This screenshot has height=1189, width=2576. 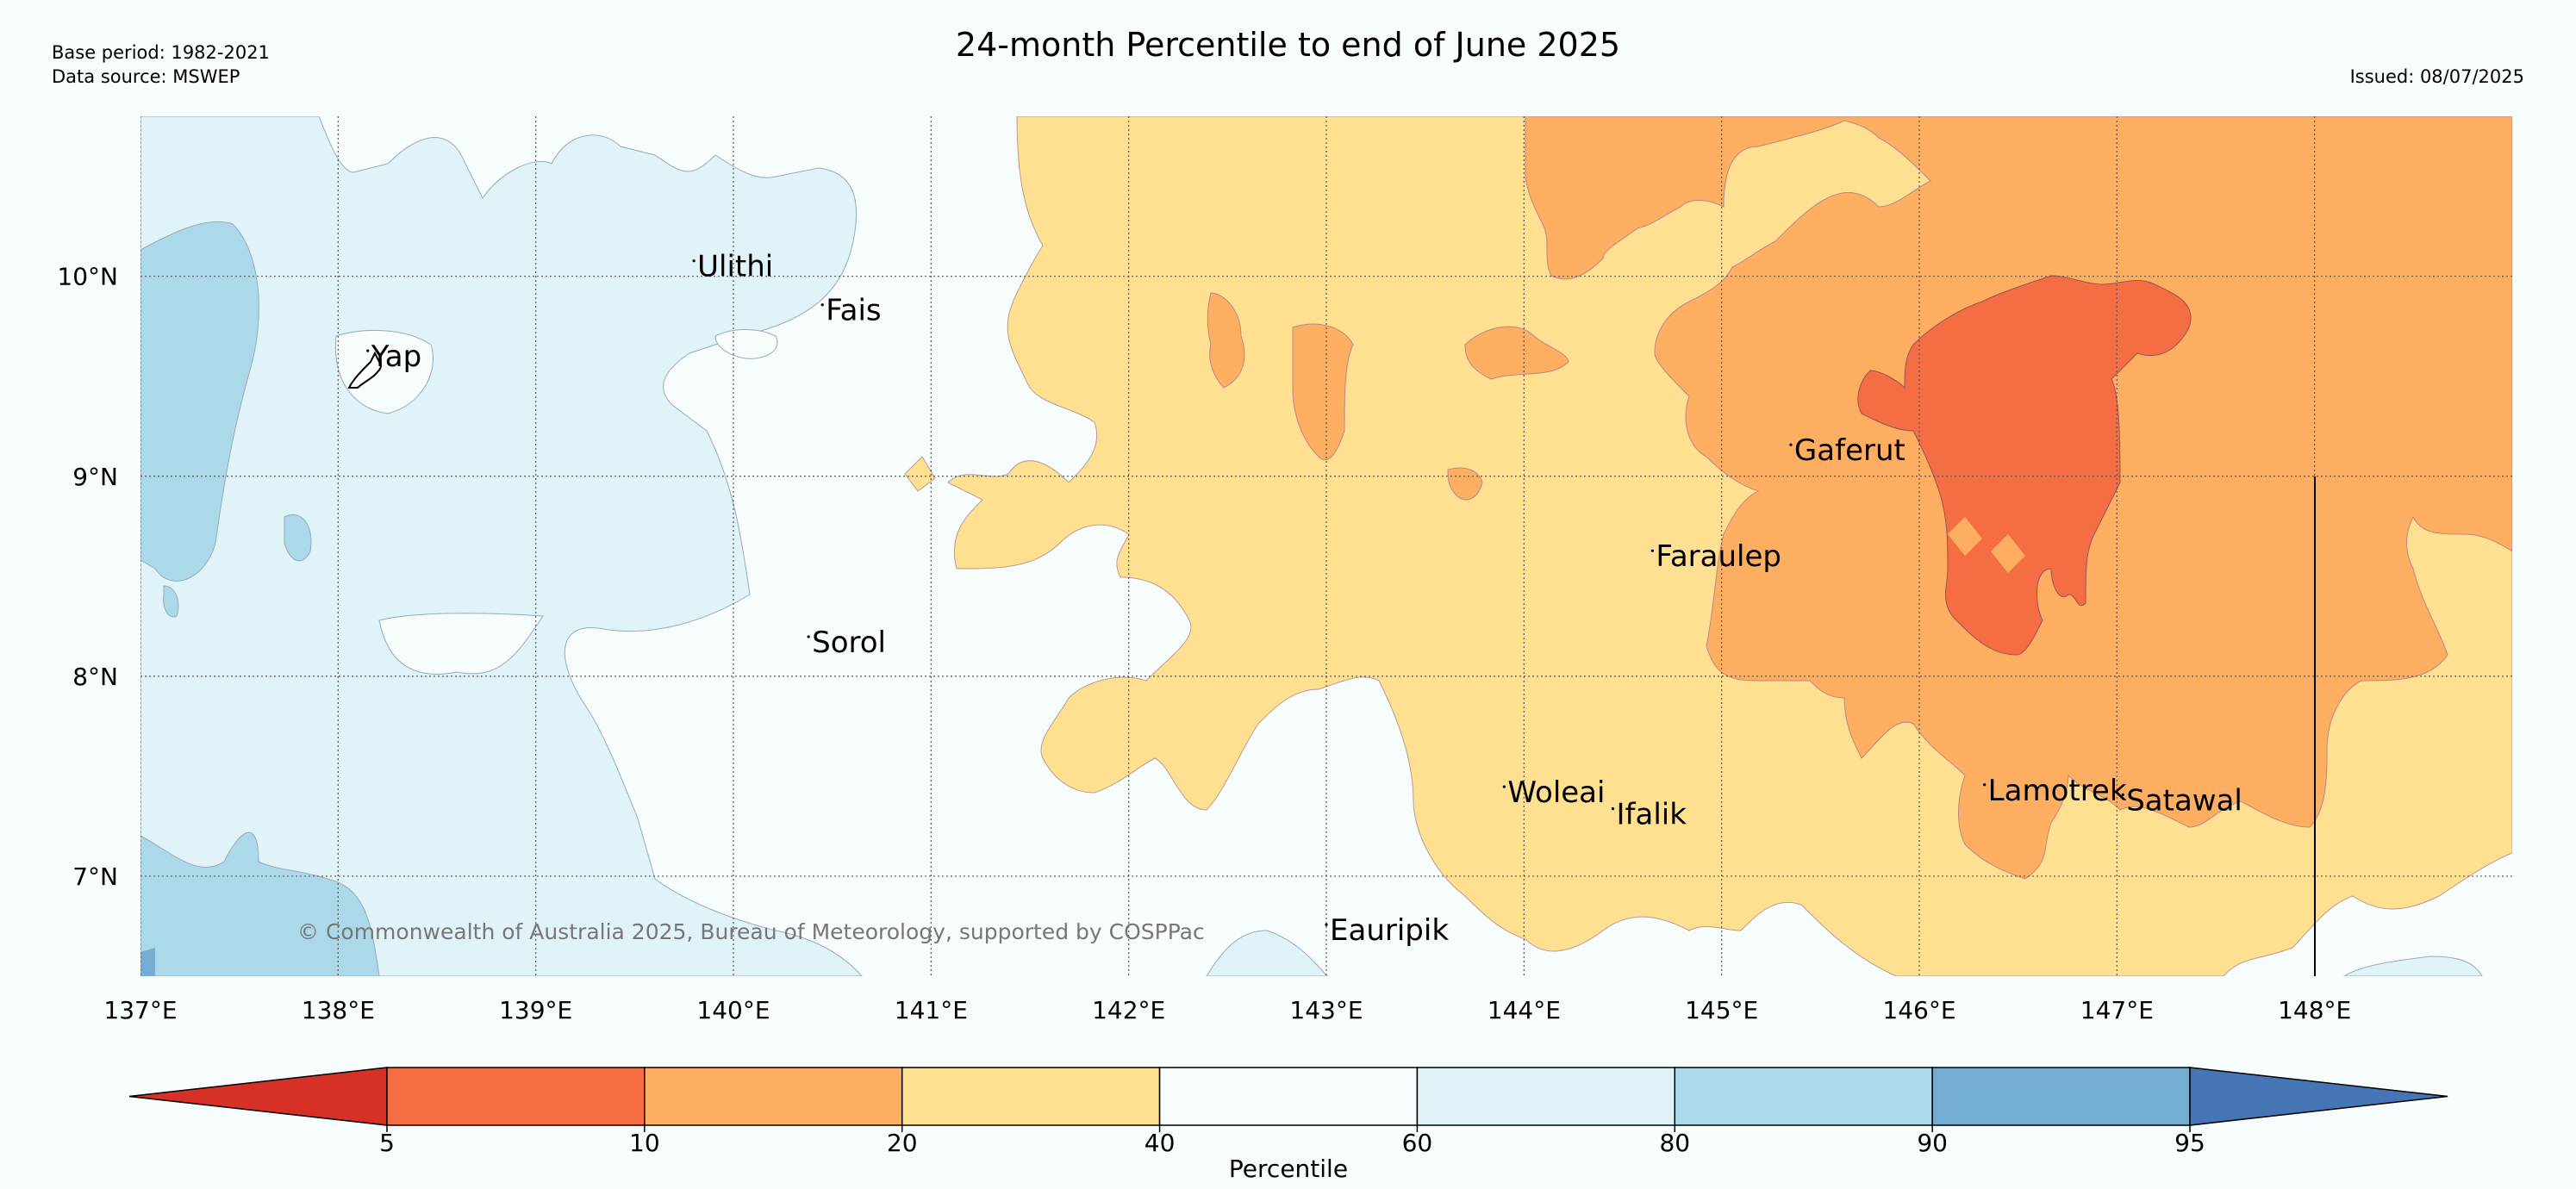 What do you see at coordinates (146, 76) in the screenshot?
I see `data-source-text: Data source: MSWEP` at bounding box center [146, 76].